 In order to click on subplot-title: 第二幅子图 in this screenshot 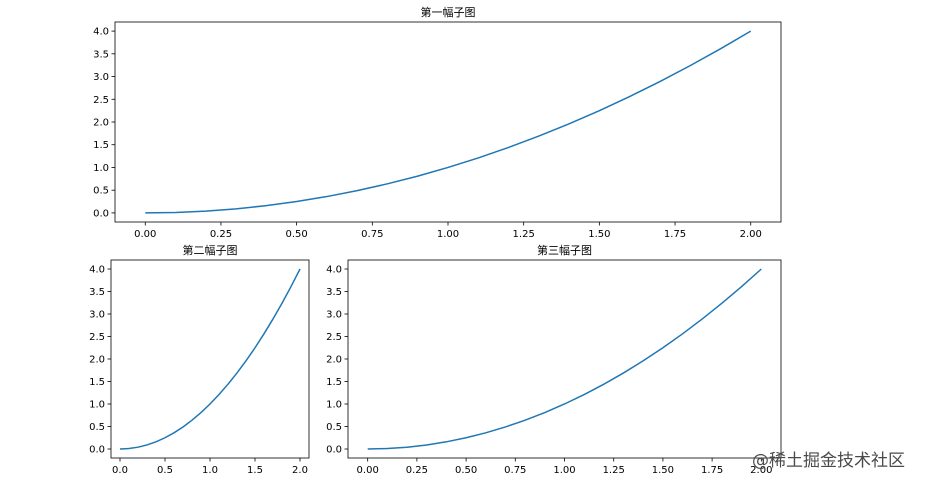, I will do `click(210, 250)`.